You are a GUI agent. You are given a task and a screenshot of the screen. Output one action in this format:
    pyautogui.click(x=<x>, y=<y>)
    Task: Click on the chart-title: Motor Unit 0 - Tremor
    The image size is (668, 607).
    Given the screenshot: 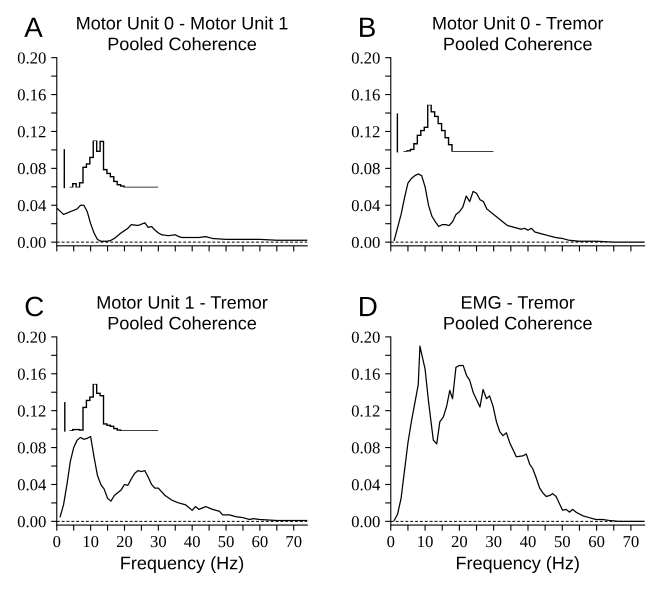 What is the action you would take?
    pyautogui.click(x=518, y=23)
    